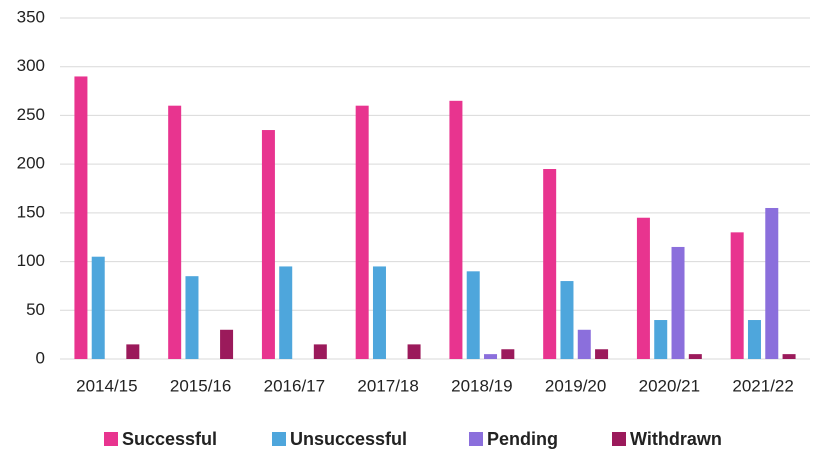  I want to click on y-tick-label: 150, so click(31, 211).